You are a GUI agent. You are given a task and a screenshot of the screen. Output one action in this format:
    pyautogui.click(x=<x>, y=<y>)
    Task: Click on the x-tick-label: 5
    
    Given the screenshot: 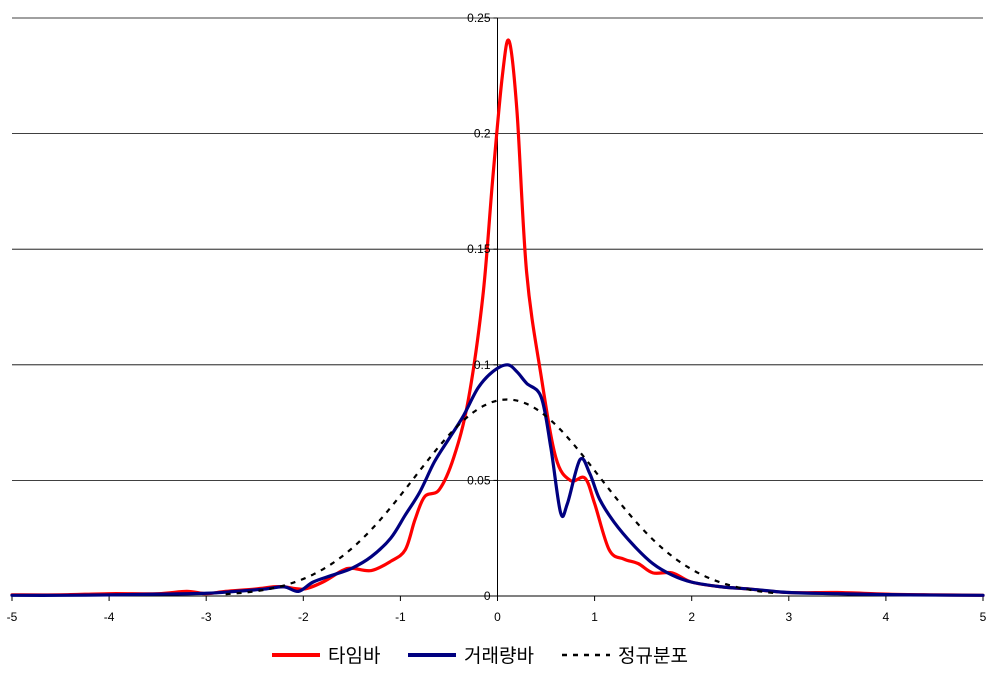 What is the action you would take?
    pyautogui.click(x=983, y=617)
    